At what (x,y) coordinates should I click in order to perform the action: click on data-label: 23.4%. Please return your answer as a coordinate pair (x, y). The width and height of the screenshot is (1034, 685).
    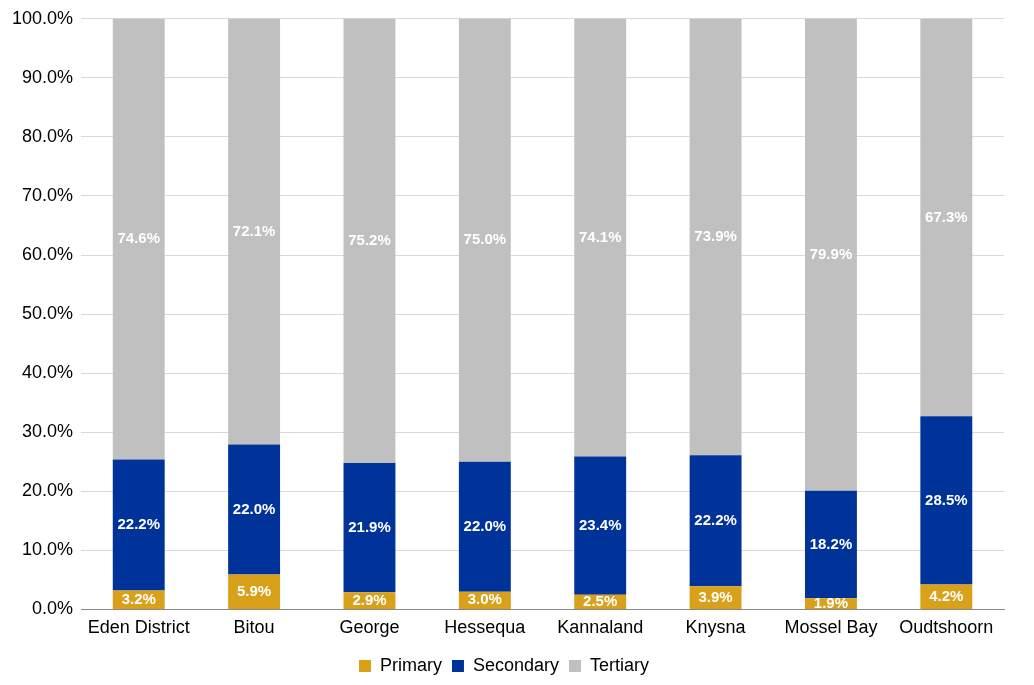
    Looking at the image, I should click on (600, 524).